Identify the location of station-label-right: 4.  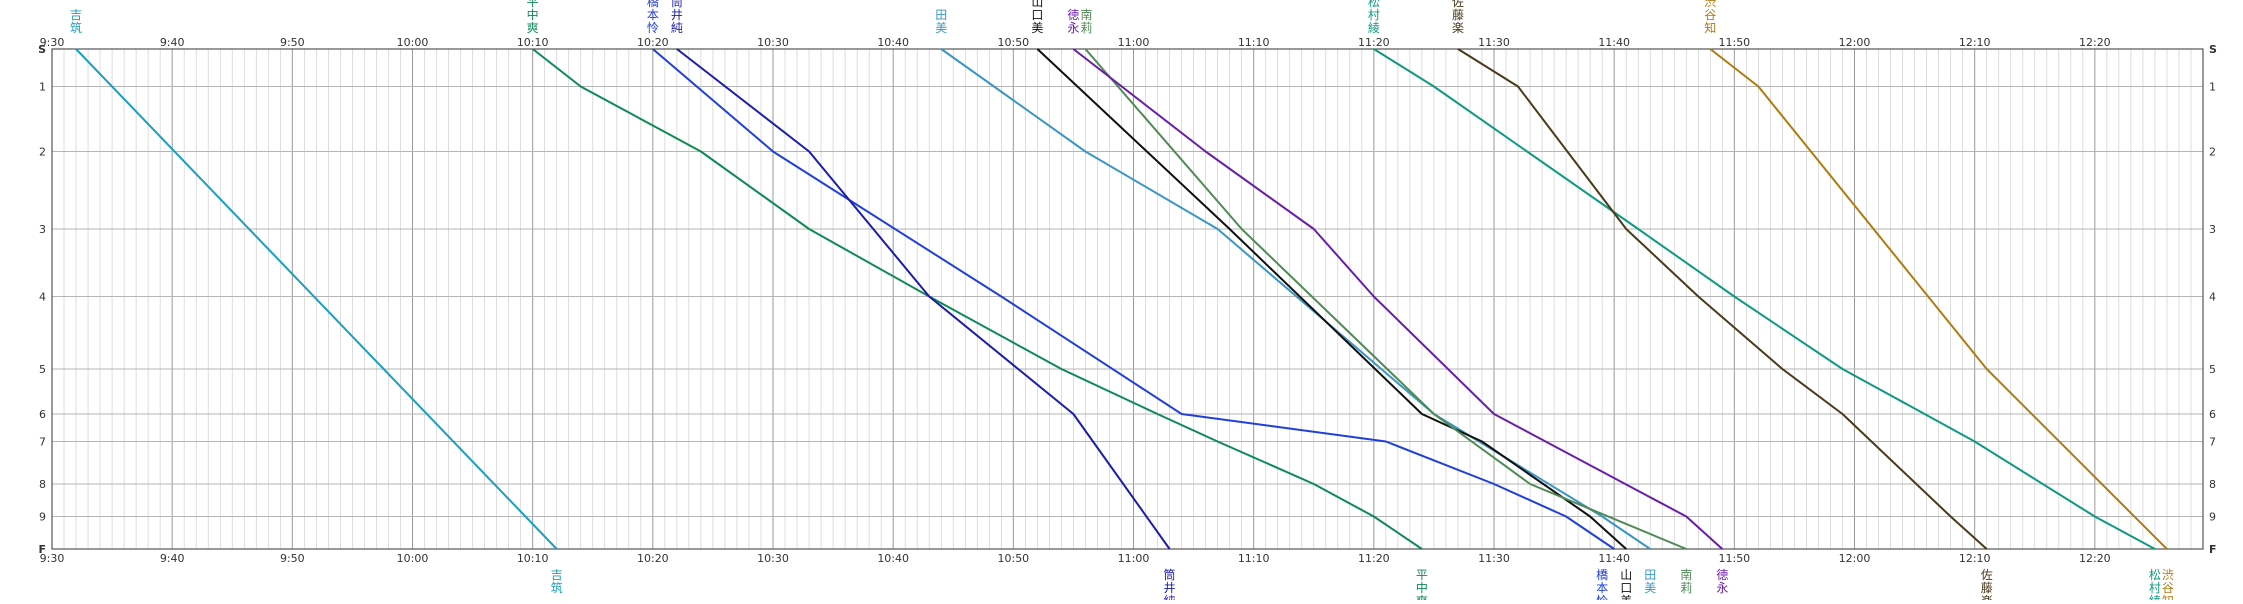
(2212, 297).